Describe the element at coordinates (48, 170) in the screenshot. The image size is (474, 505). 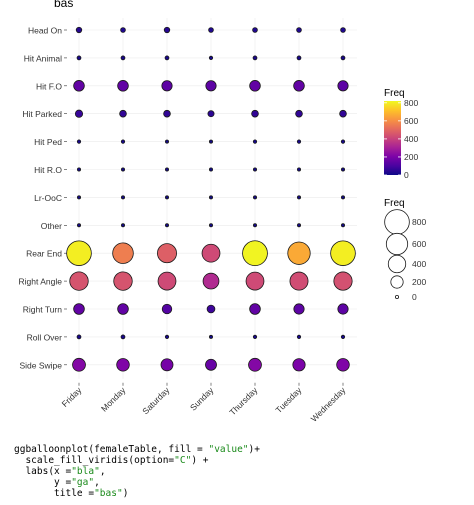
I see `y-tick-label: Hit R.O` at that location.